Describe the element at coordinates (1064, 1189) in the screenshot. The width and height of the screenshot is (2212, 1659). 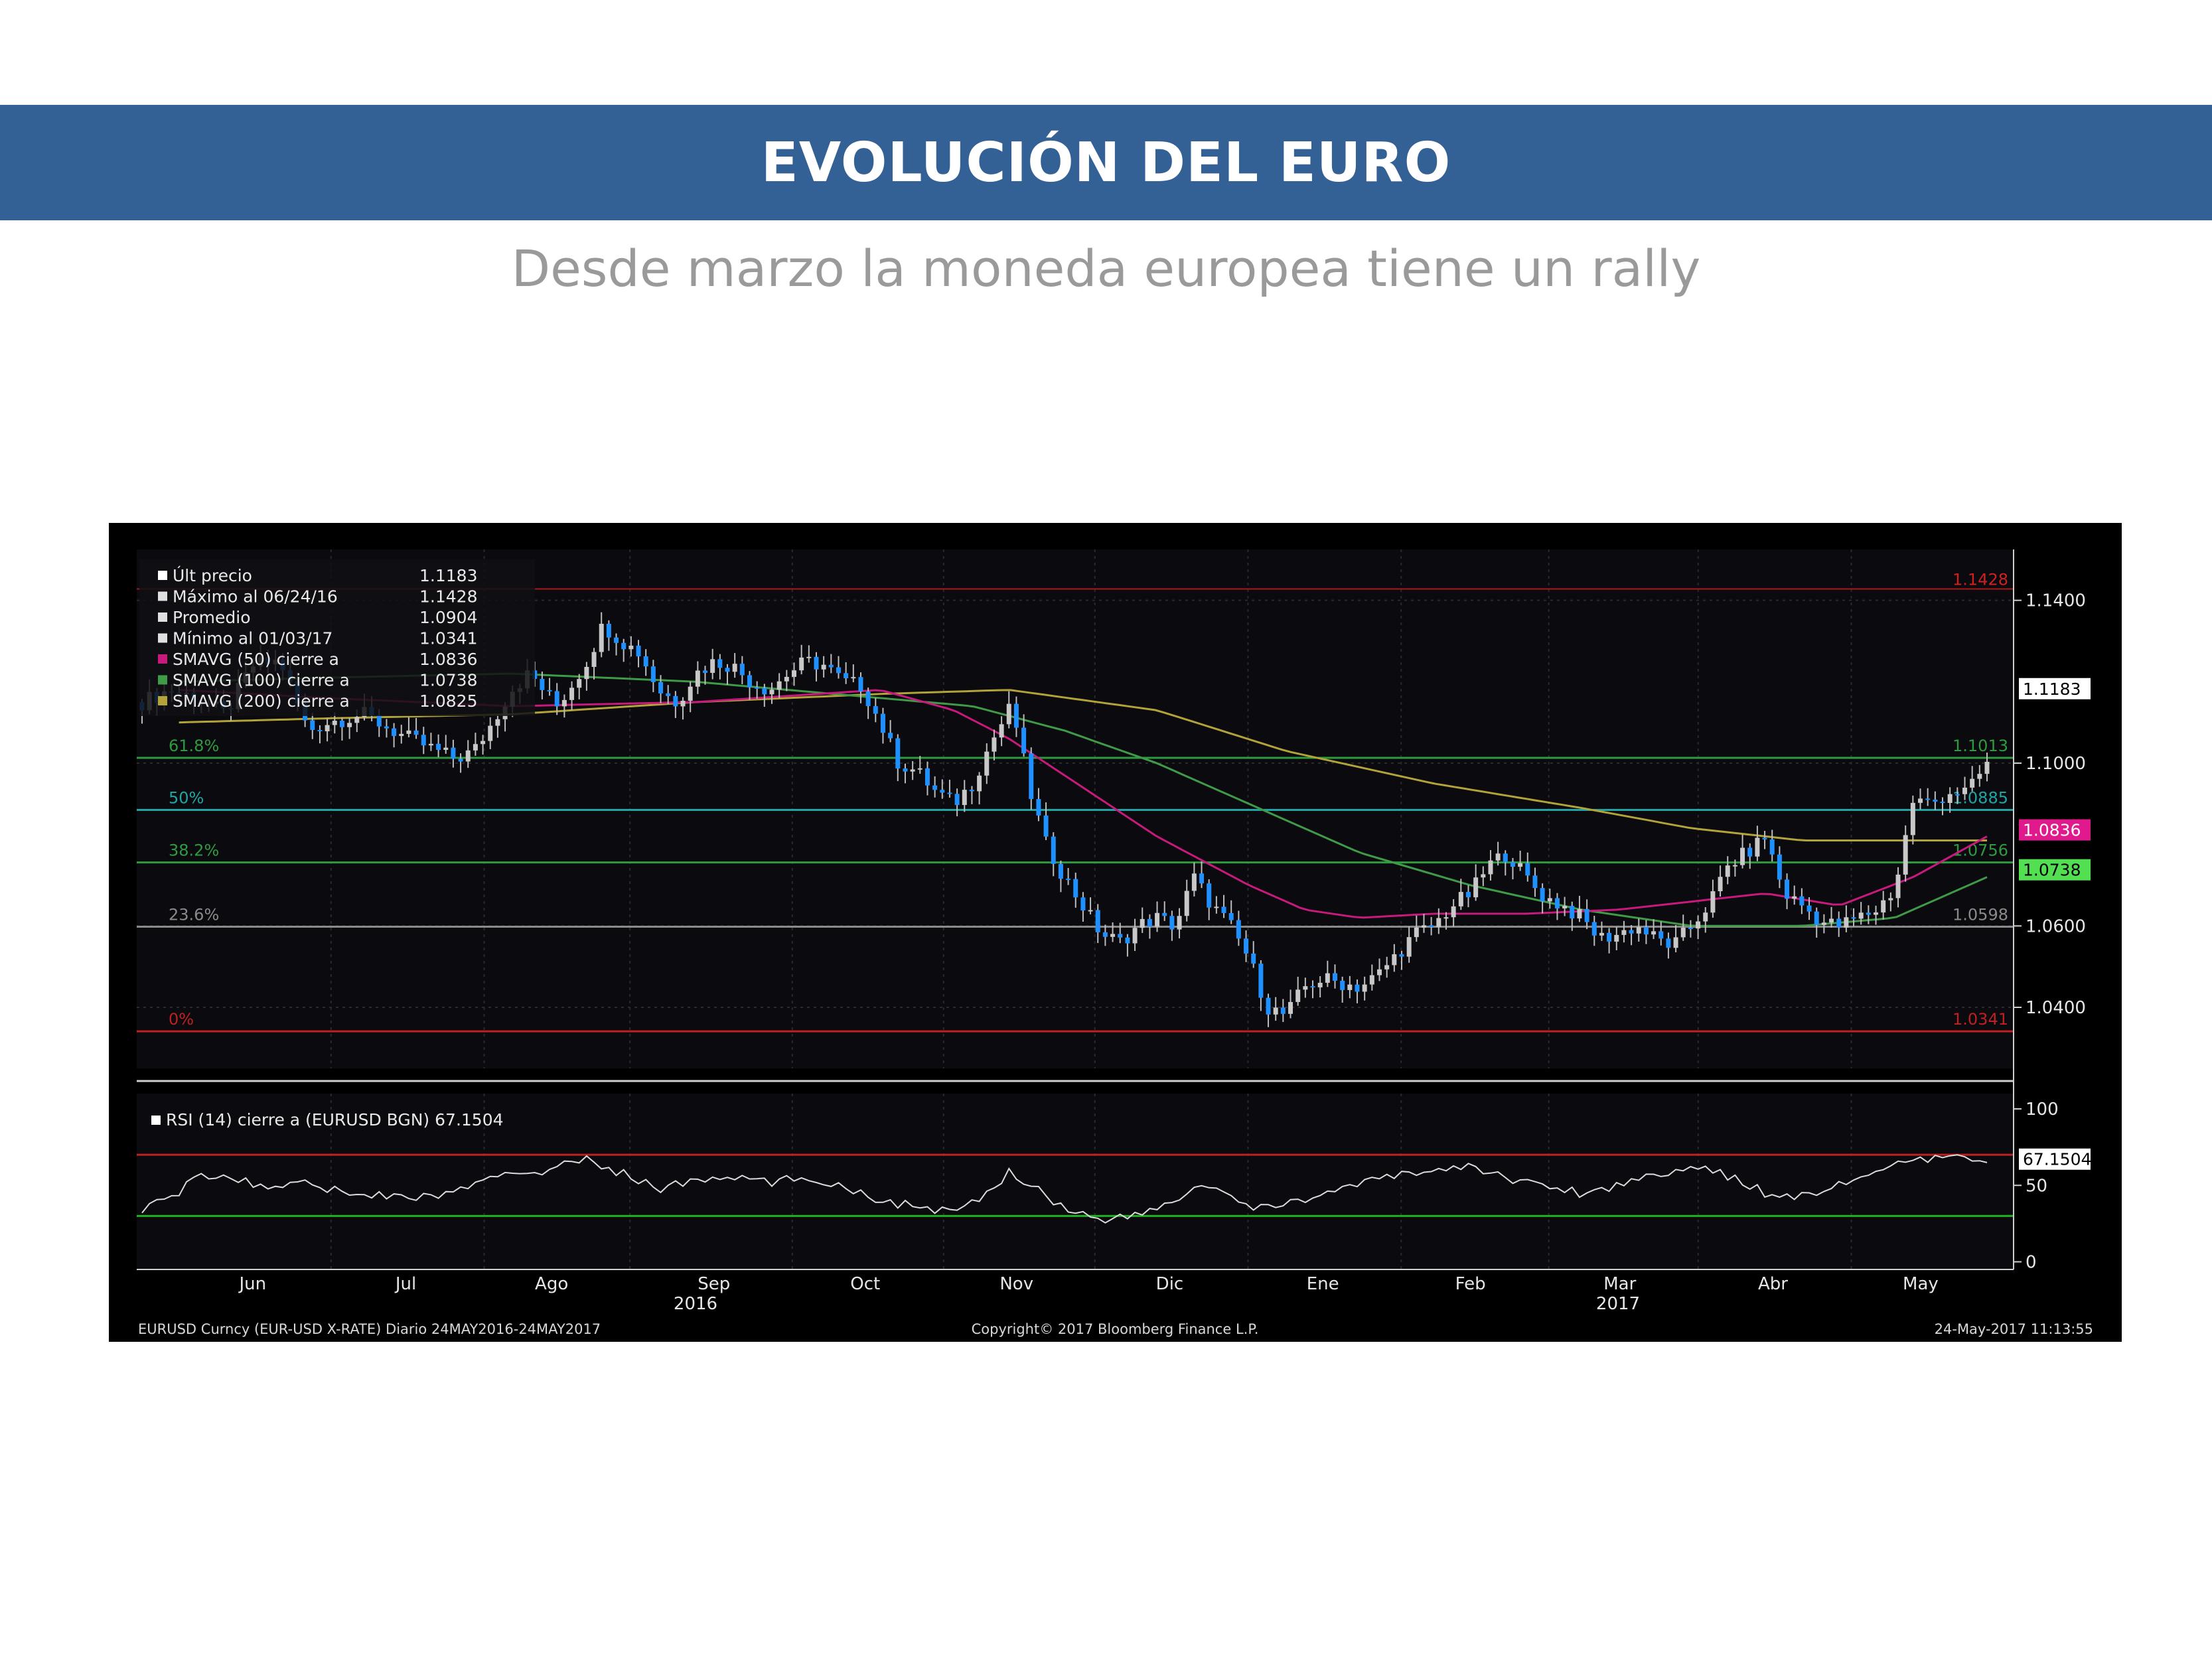
I see `rsi-line` at that location.